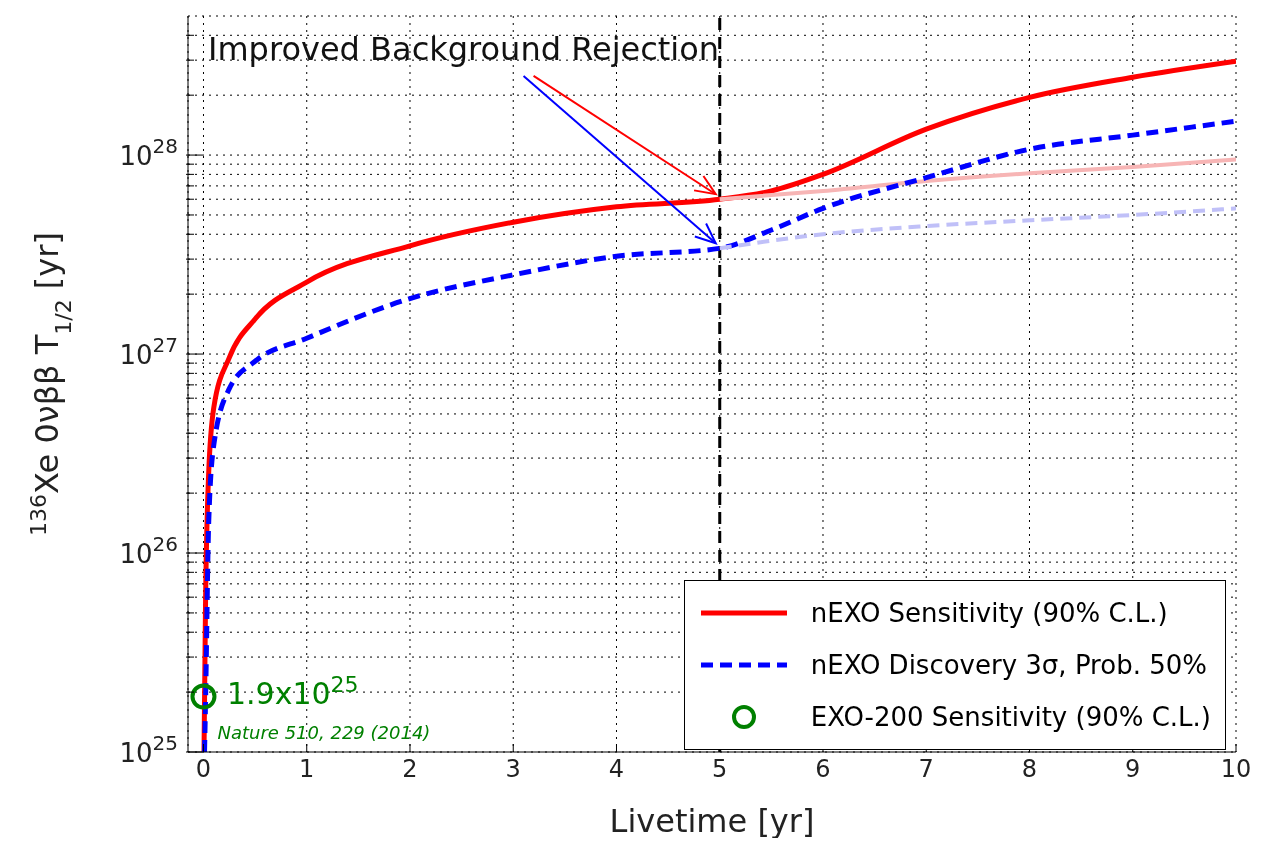 This screenshot has height=843, width=1268. What do you see at coordinates (410, 769) in the screenshot?
I see `x-tick-label: 2` at bounding box center [410, 769].